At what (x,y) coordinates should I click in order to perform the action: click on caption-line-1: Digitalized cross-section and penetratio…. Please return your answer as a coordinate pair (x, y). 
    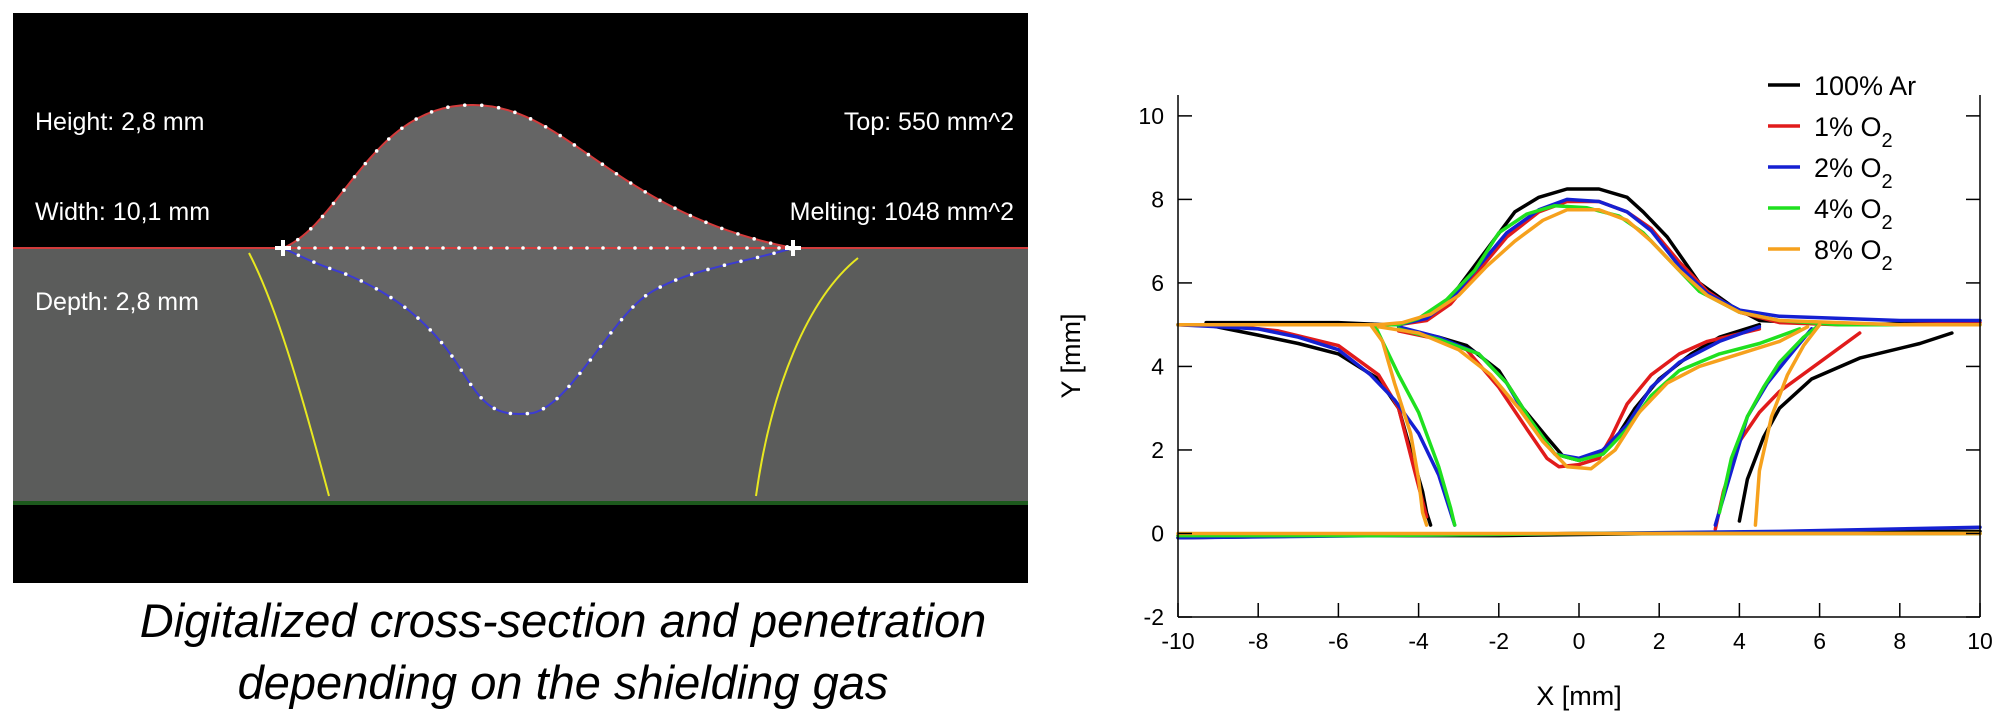
    Looking at the image, I should click on (563, 620).